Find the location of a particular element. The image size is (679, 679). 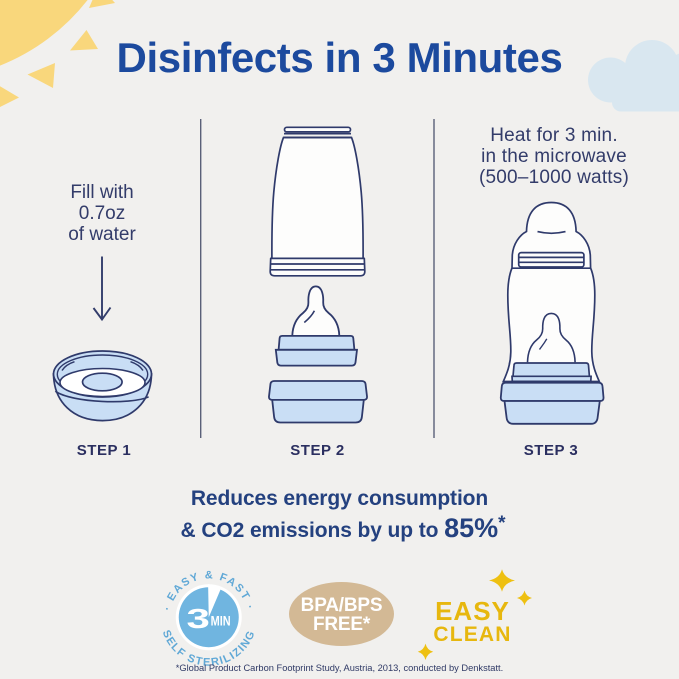

svg-text: MIN is located at coordinates (221, 621).